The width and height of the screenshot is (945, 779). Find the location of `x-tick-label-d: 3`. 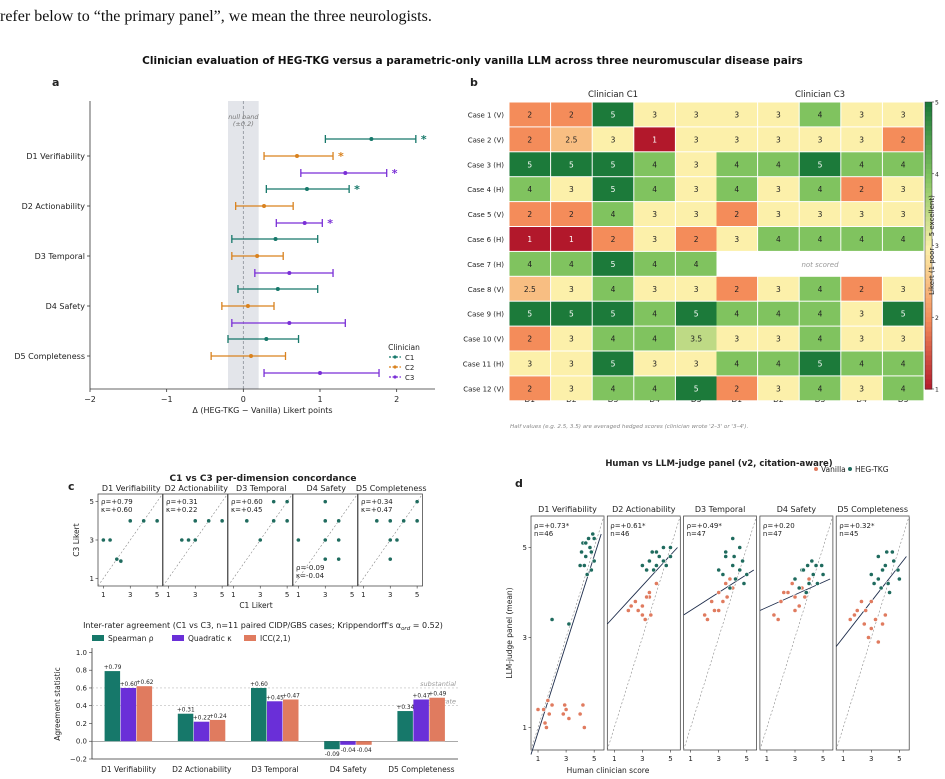

x-tick-label-d: 3 is located at coordinates (871, 759).